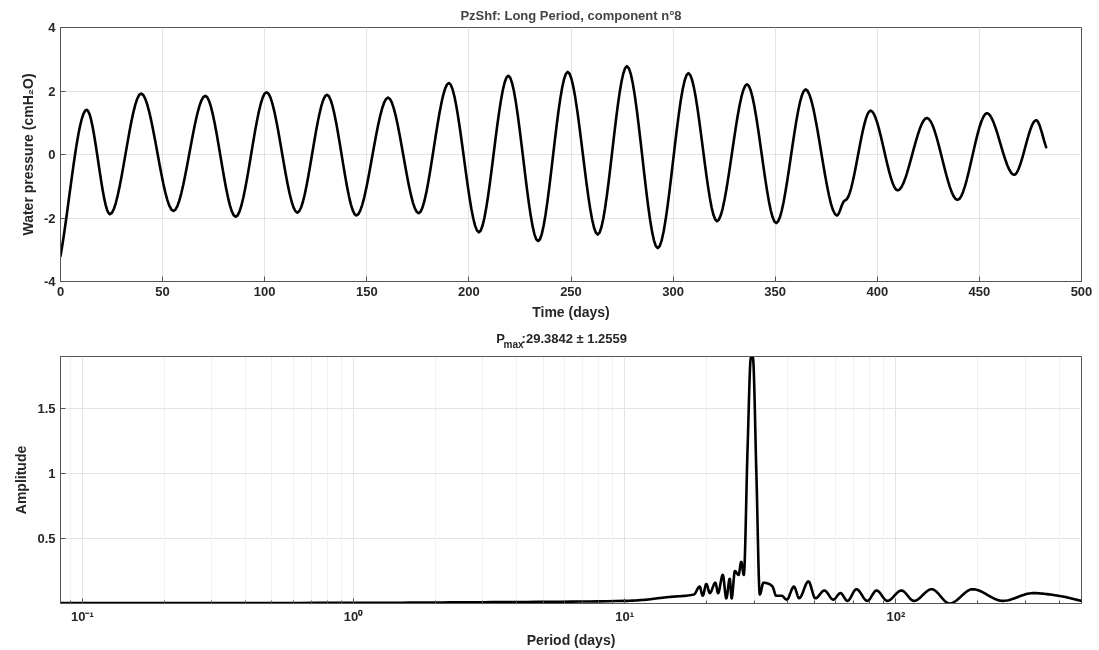 This screenshot has height=650, width=1099. Describe the element at coordinates (673, 291) in the screenshot. I see `x-tick-label: 300` at that location.